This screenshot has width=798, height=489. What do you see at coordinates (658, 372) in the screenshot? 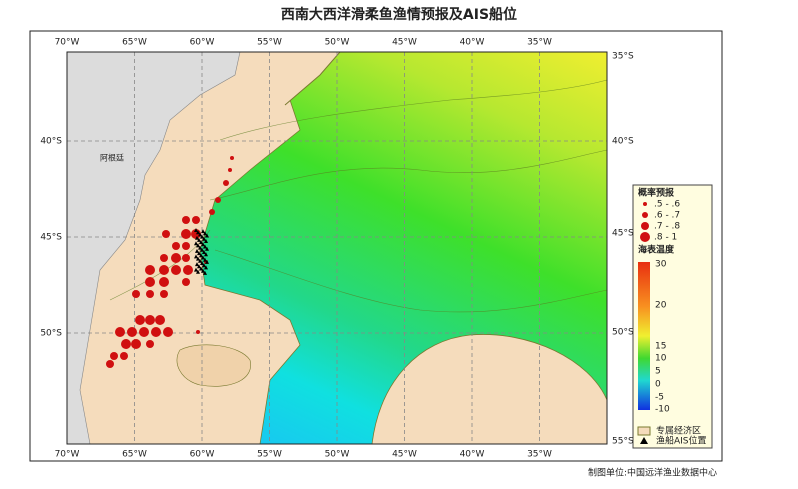
I see `sst-tick-label: 5` at bounding box center [658, 372].